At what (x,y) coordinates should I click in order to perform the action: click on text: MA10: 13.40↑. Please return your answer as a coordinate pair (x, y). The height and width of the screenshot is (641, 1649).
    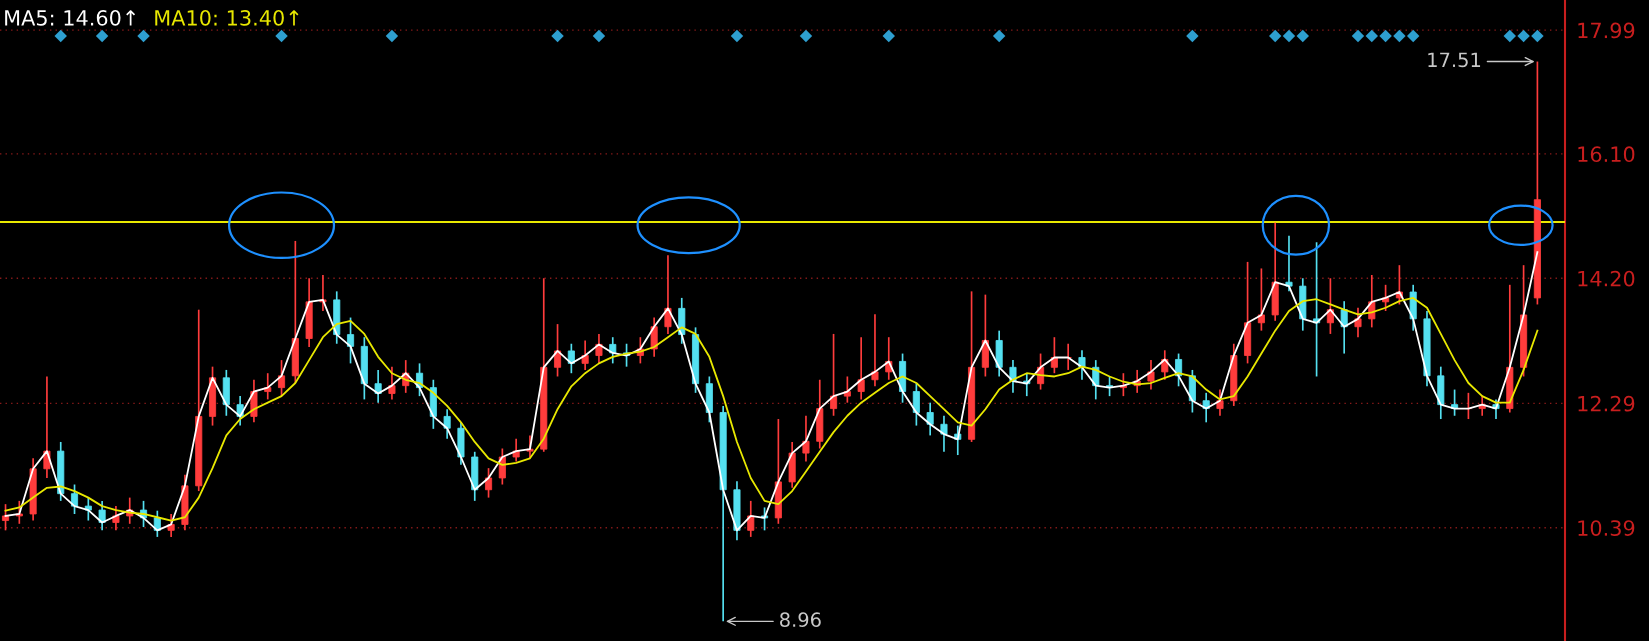
    Looking at the image, I should click on (227, 17).